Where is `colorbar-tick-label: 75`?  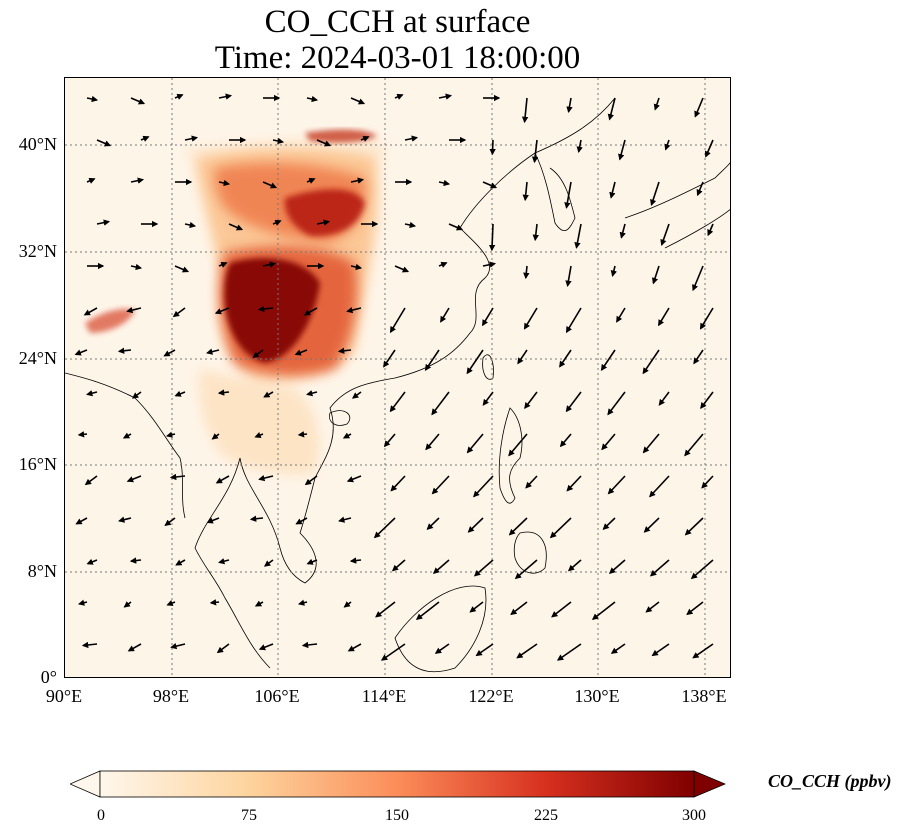 colorbar-tick-label: 75 is located at coordinates (249, 815).